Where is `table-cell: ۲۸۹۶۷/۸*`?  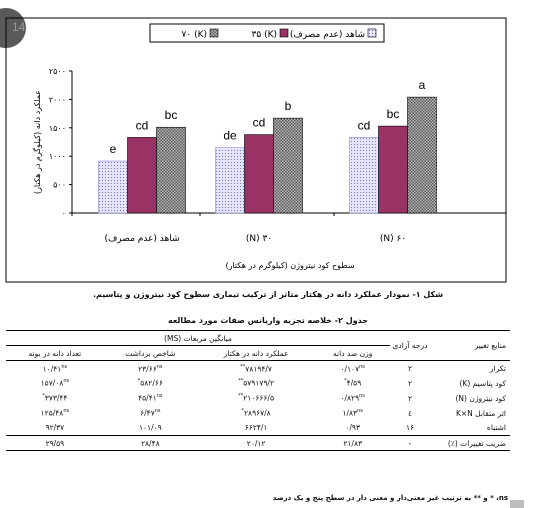 table-cell: ۲۸۹۶۷/۸* is located at coordinates (256, 413).